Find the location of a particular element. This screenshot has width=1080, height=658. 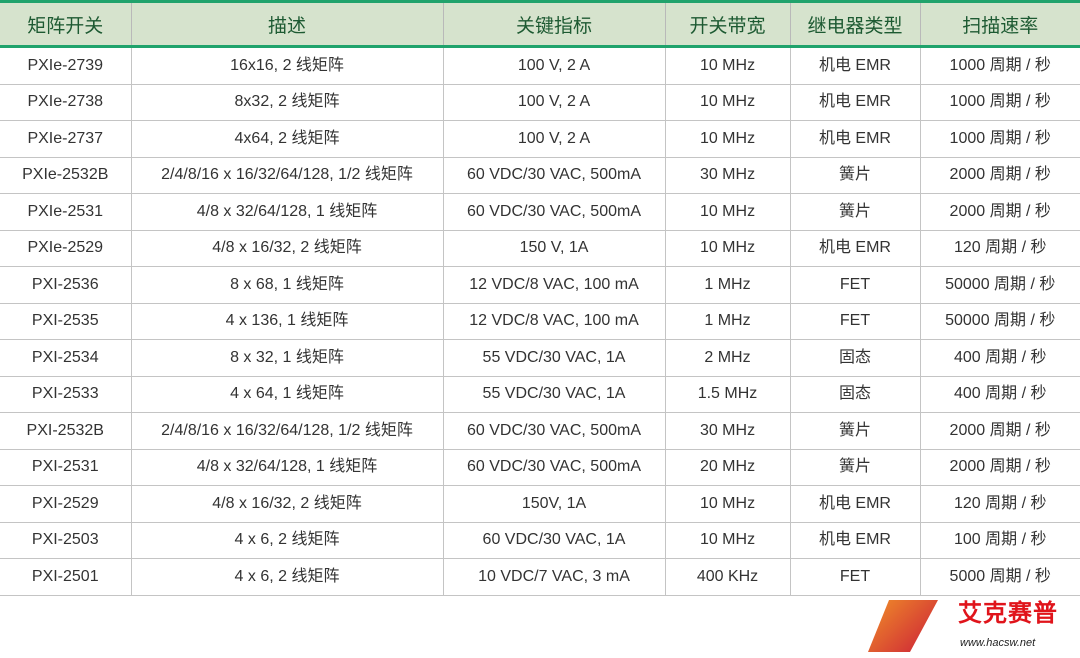

cell-key-spec: 150 V, 1A is located at coordinates (553, 248).